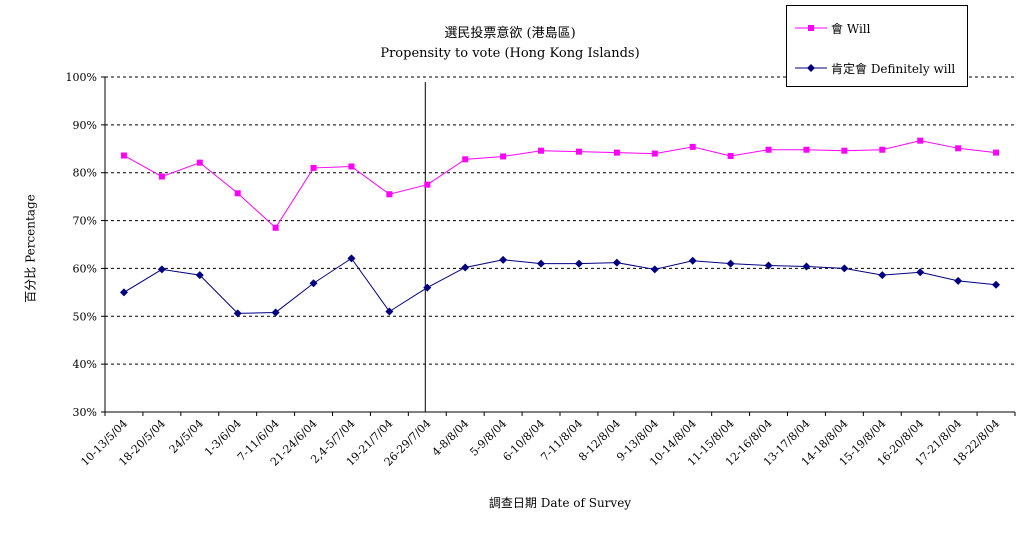  Describe the element at coordinates (85, 268) in the screenshot. I see `y-tick-label: 60%` at that location.